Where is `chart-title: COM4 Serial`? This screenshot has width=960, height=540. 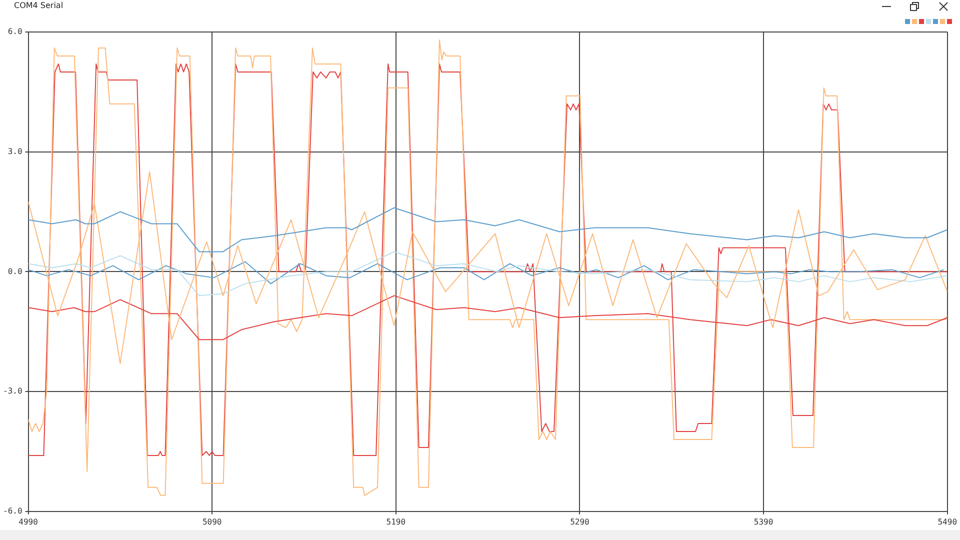 chart-title: COM4 Serial is located at coordinates (39, 5).